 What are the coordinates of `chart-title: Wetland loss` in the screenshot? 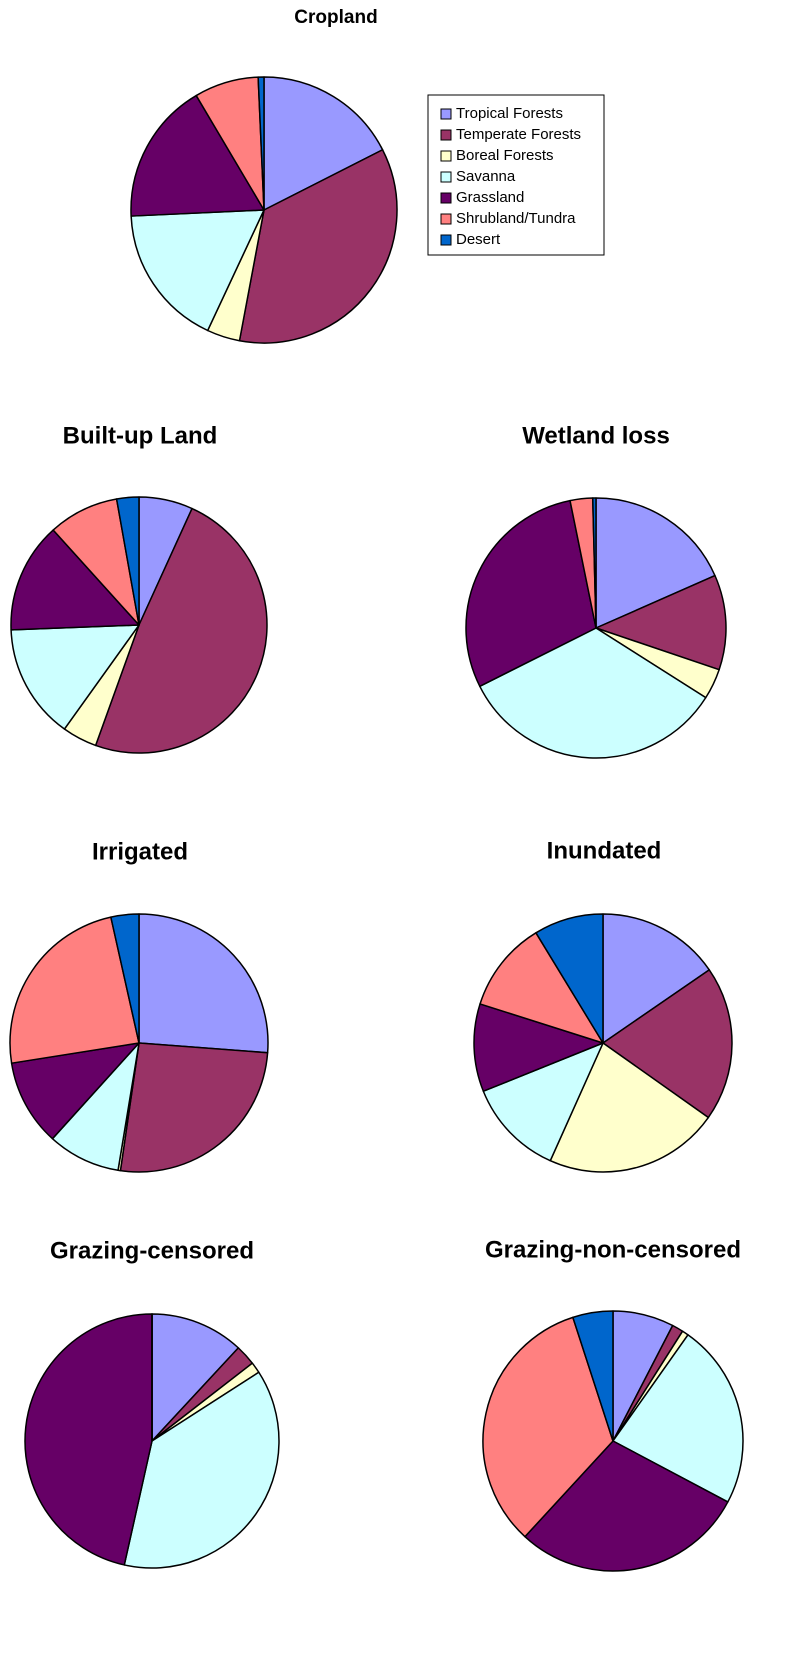 It's located at (596, 435).